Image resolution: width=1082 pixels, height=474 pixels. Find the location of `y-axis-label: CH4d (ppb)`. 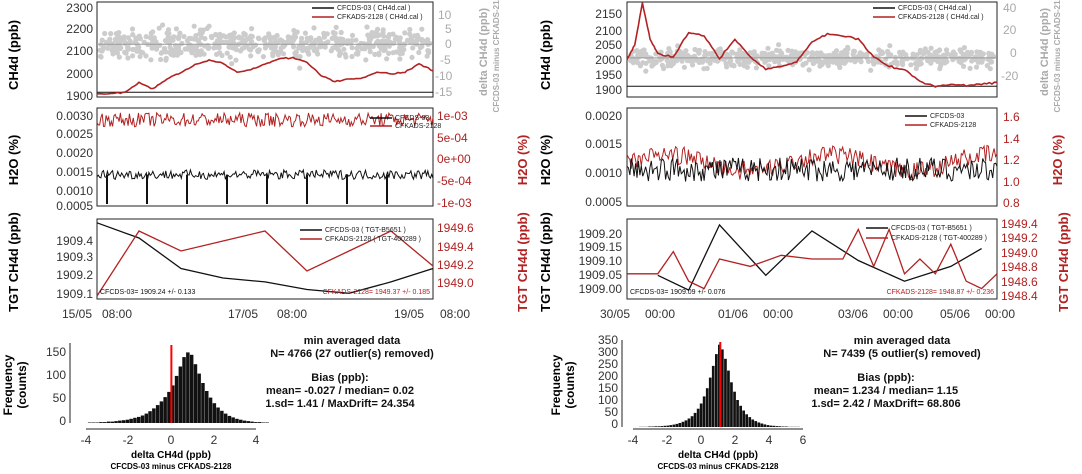

y-axis-label: CH4d (ppb) is located at coordinates (13, 55).